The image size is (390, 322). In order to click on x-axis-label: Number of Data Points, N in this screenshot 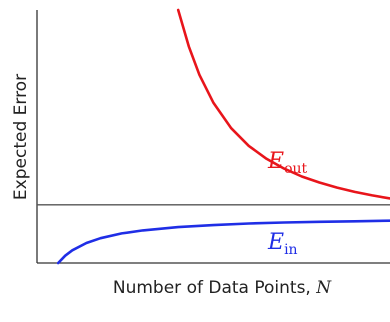, I will do `click(222, 288)`.